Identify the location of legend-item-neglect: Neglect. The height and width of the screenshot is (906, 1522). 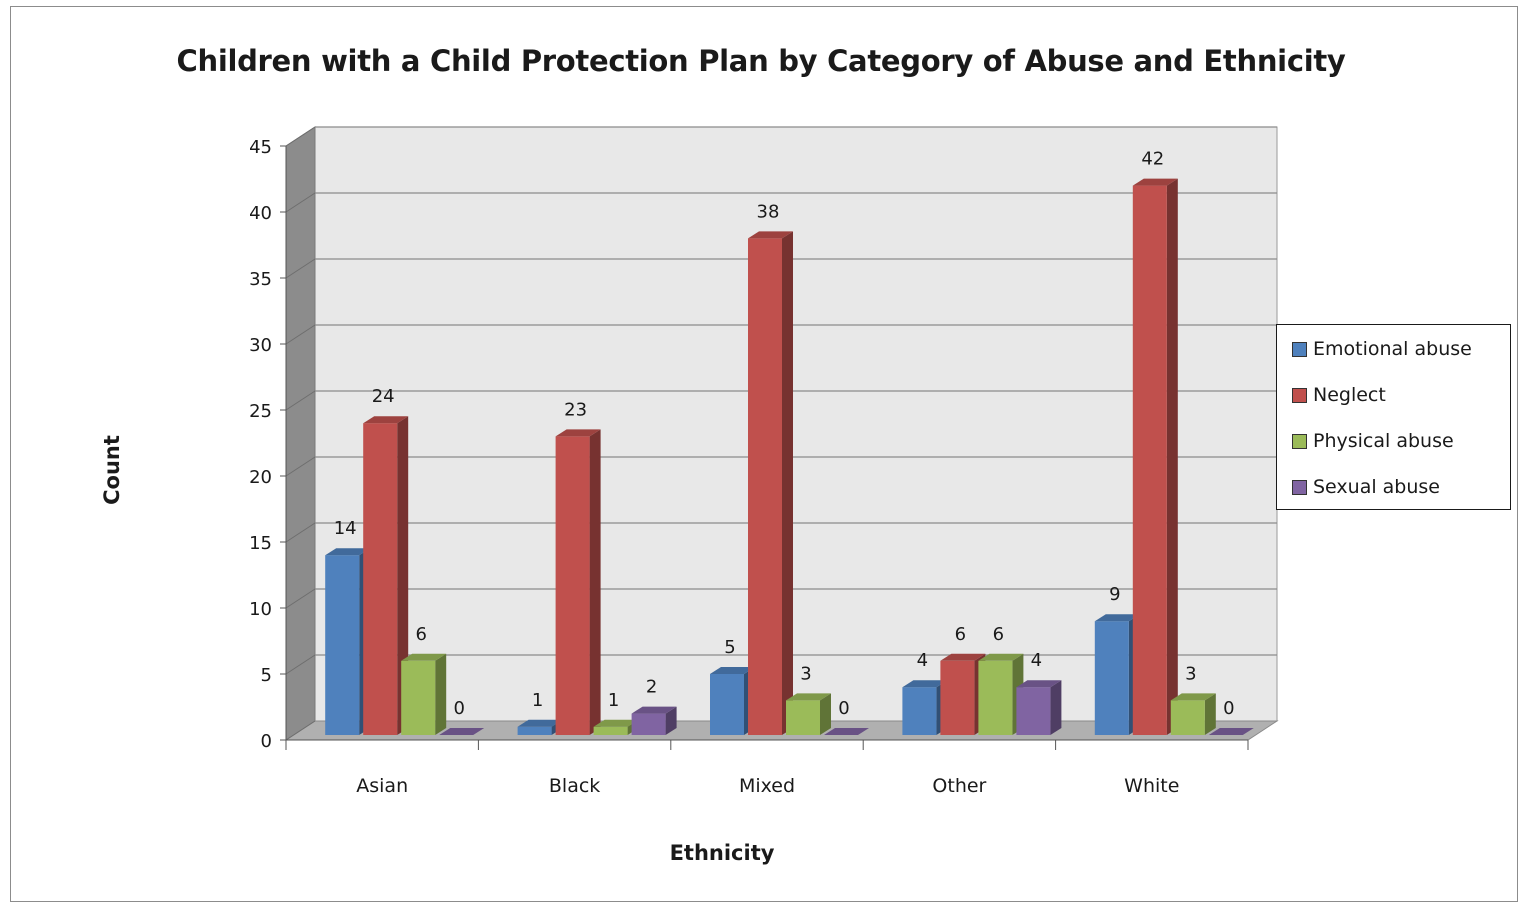
(1339, 395).